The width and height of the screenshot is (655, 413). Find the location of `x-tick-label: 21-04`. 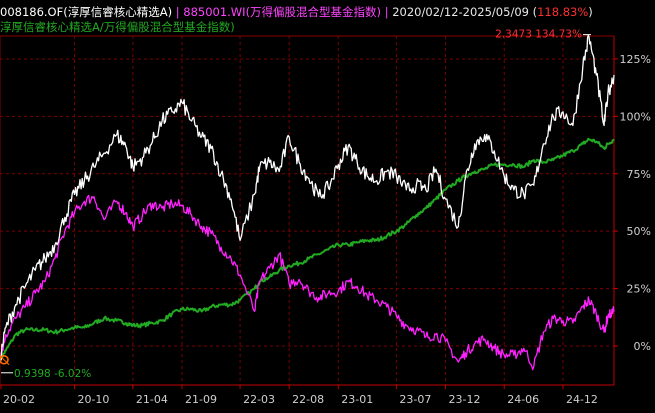

x-tick-label: 21-04 is located at coordinates (152, 399).